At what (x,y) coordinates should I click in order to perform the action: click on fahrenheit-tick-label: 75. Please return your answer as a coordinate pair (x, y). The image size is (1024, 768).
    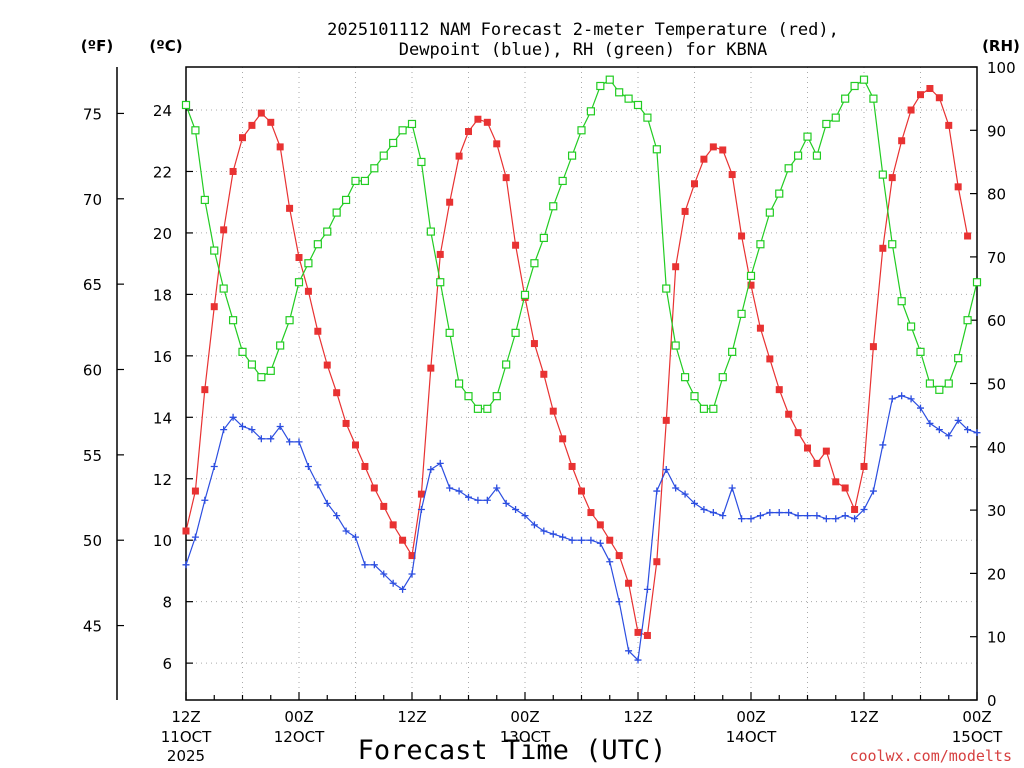
    Looking at the image, I should click on (92, 114).